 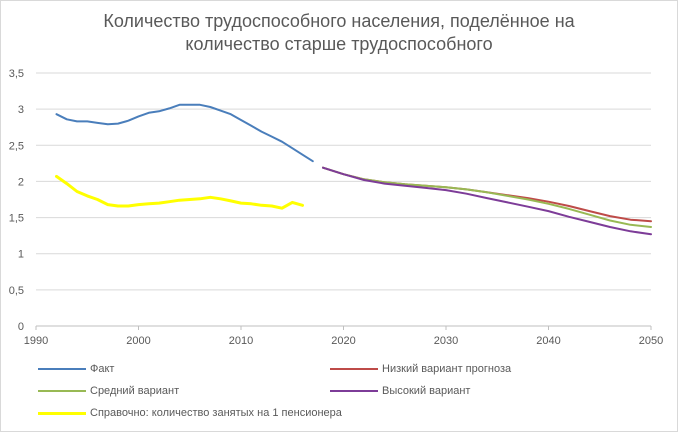 What do you see at coordinates (343, 341) in the screenshot?
I see `x-tick-label: 2020` at bounding box center [343, 341].